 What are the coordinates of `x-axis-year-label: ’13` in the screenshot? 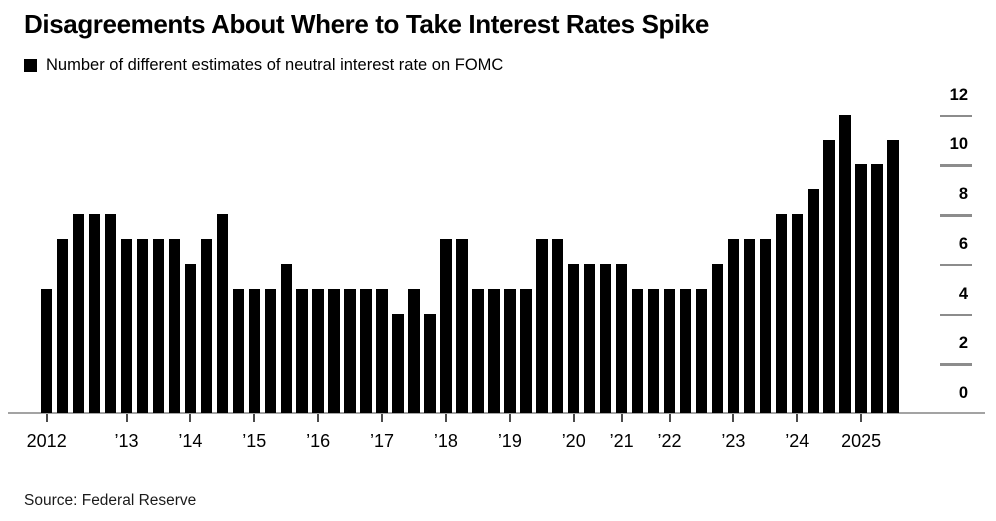 It's located at (126, 441).